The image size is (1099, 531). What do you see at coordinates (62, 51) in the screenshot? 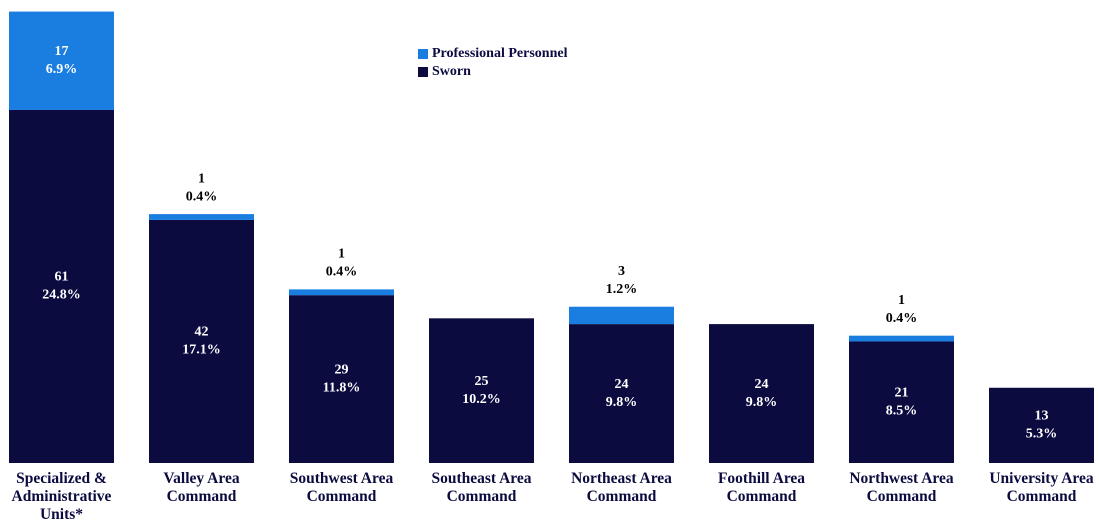
I see `value-label: 17` at bounding box center [62, 51].